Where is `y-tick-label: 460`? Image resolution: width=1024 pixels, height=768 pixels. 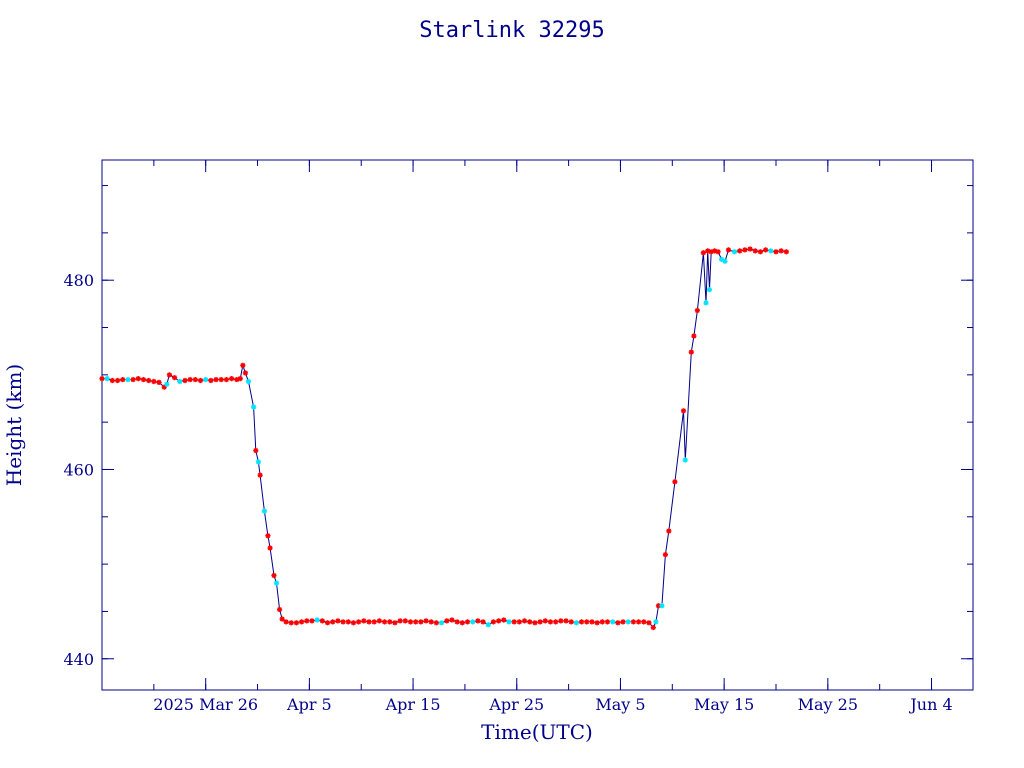 y-tick-label: 460 is located at coordinates (78, 469).